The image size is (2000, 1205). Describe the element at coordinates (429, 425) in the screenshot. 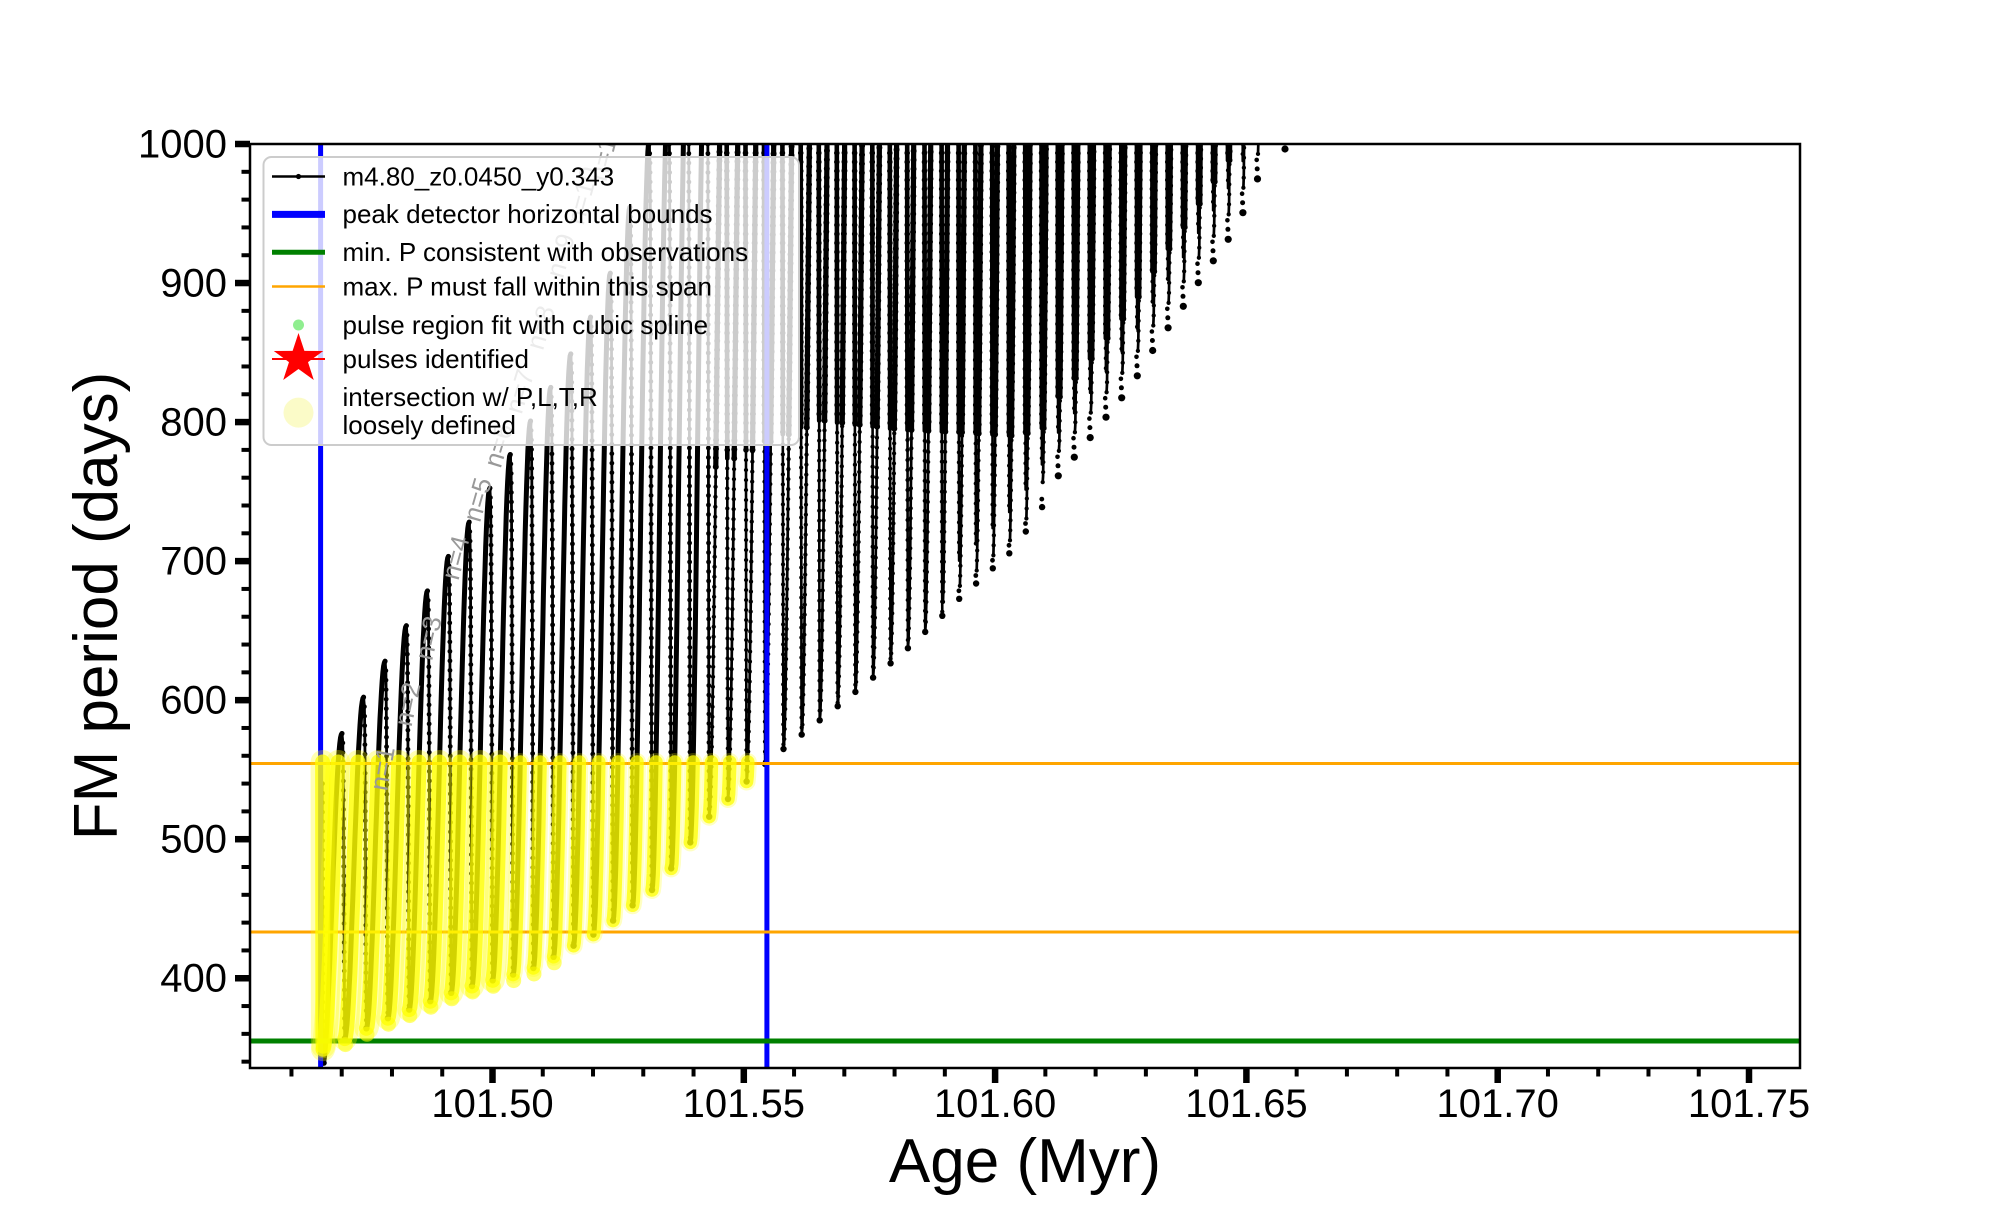

I see `svg-text: loosely defined` at that location.